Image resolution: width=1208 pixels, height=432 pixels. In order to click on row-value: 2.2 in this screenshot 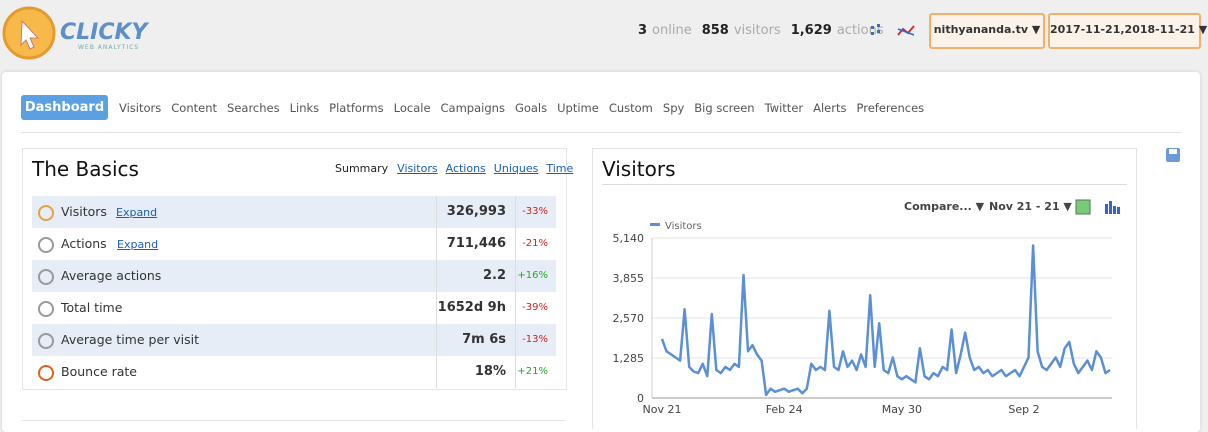, I will do `click(494, 275)`.